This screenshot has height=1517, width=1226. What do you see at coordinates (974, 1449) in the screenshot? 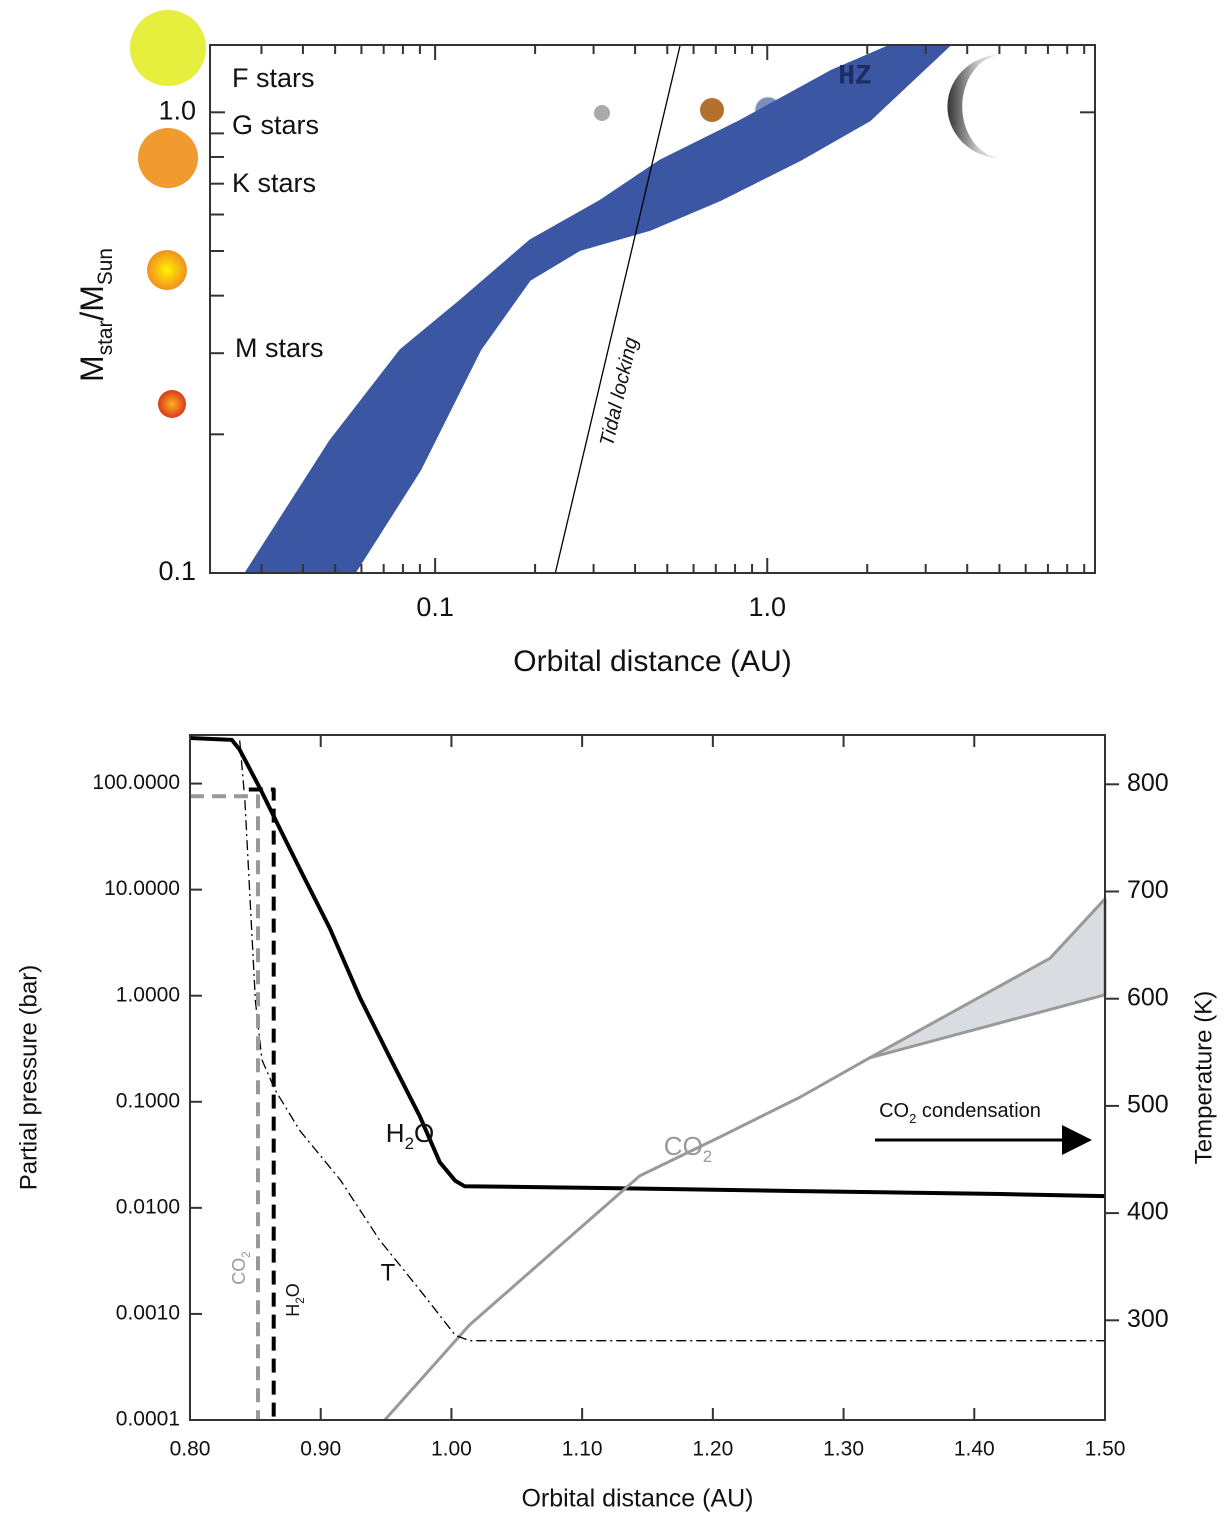
I see `x-tick-label: 1.40` at bounding box center [974, 1449].